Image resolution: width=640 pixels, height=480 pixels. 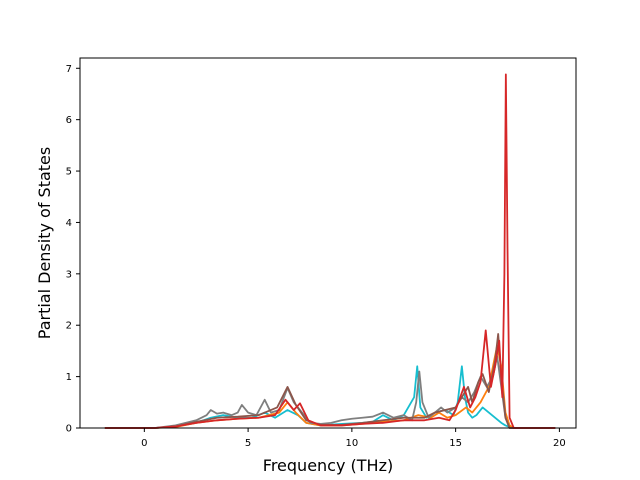 What do you see at coordinates (455, 443) in the screenshot?
I see `x-tick-label-3: 15` at bounding box center [455, 443].